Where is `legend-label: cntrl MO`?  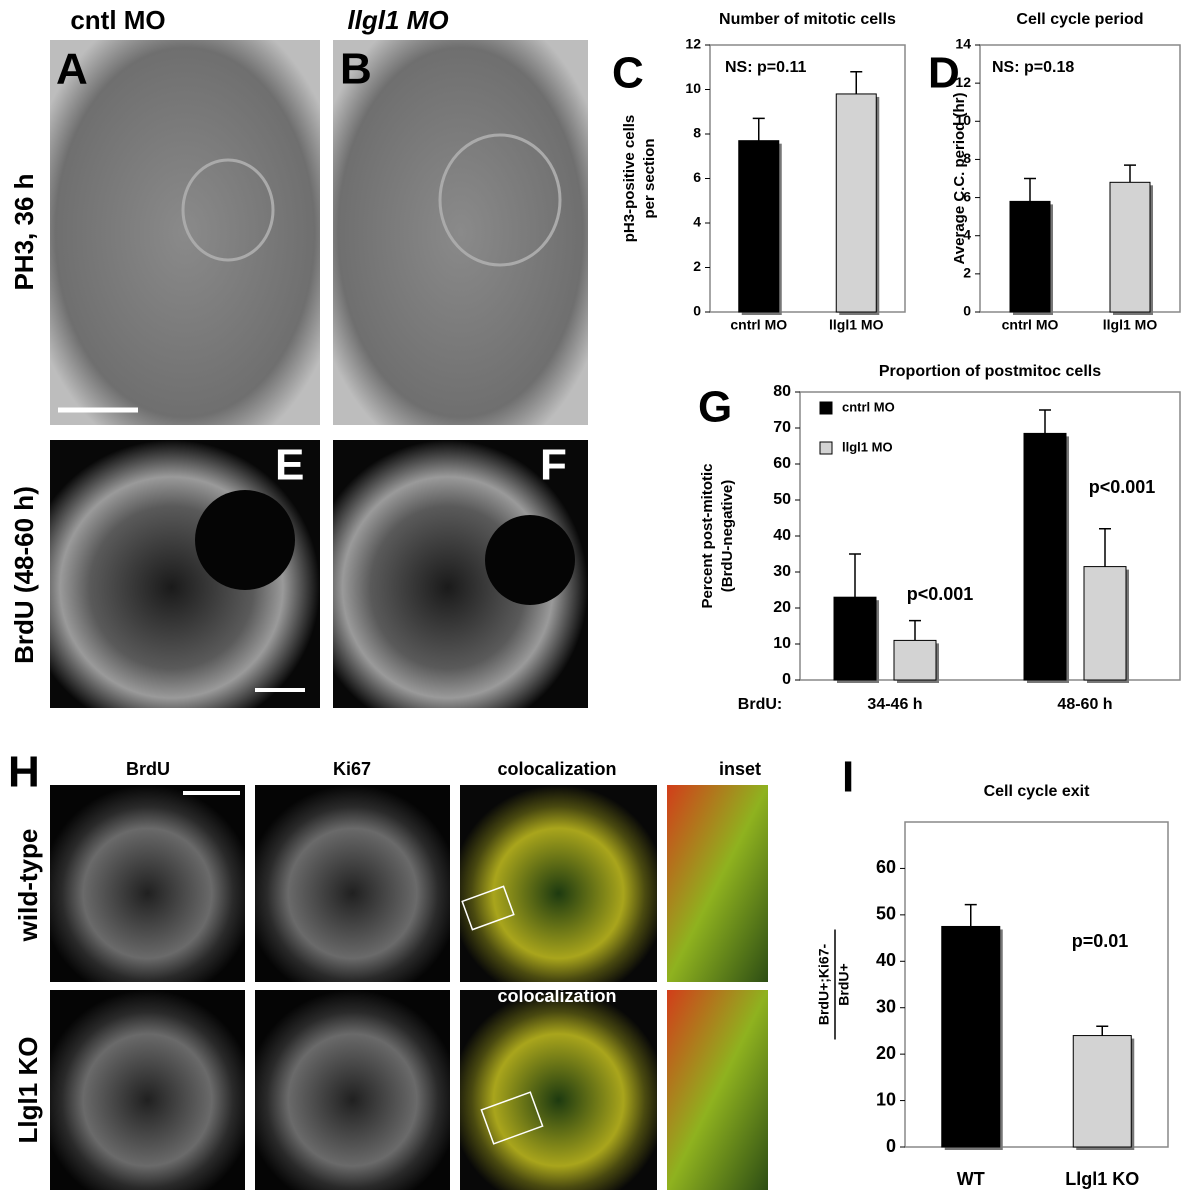
legend-label: cntrl MO is located at coordinates (868, 406).